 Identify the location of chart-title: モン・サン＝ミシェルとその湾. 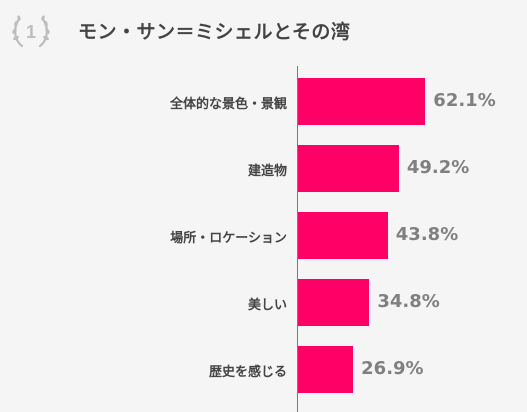
(214, 32).